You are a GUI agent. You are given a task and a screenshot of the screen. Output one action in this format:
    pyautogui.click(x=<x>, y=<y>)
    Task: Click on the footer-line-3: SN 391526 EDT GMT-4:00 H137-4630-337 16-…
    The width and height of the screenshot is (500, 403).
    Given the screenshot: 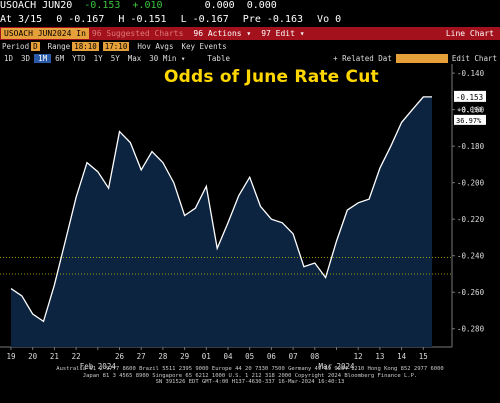 What is the action you would take?
    pyautogui.click(x=250, y=382)
    